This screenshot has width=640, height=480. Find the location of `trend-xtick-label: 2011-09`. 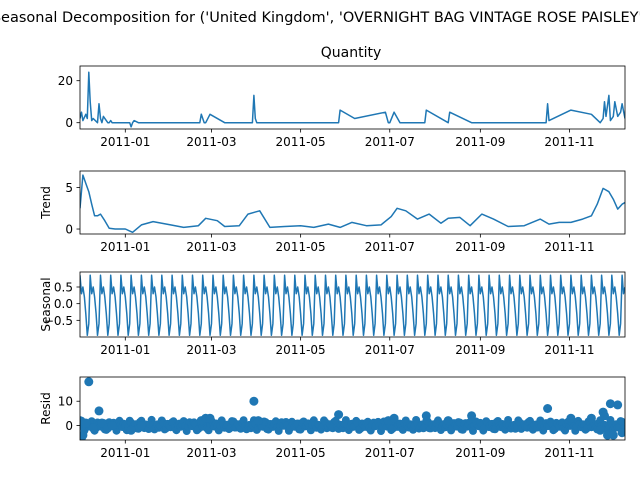

trend-xtick-label: 2011-09 is located at coordinates (480, 247).